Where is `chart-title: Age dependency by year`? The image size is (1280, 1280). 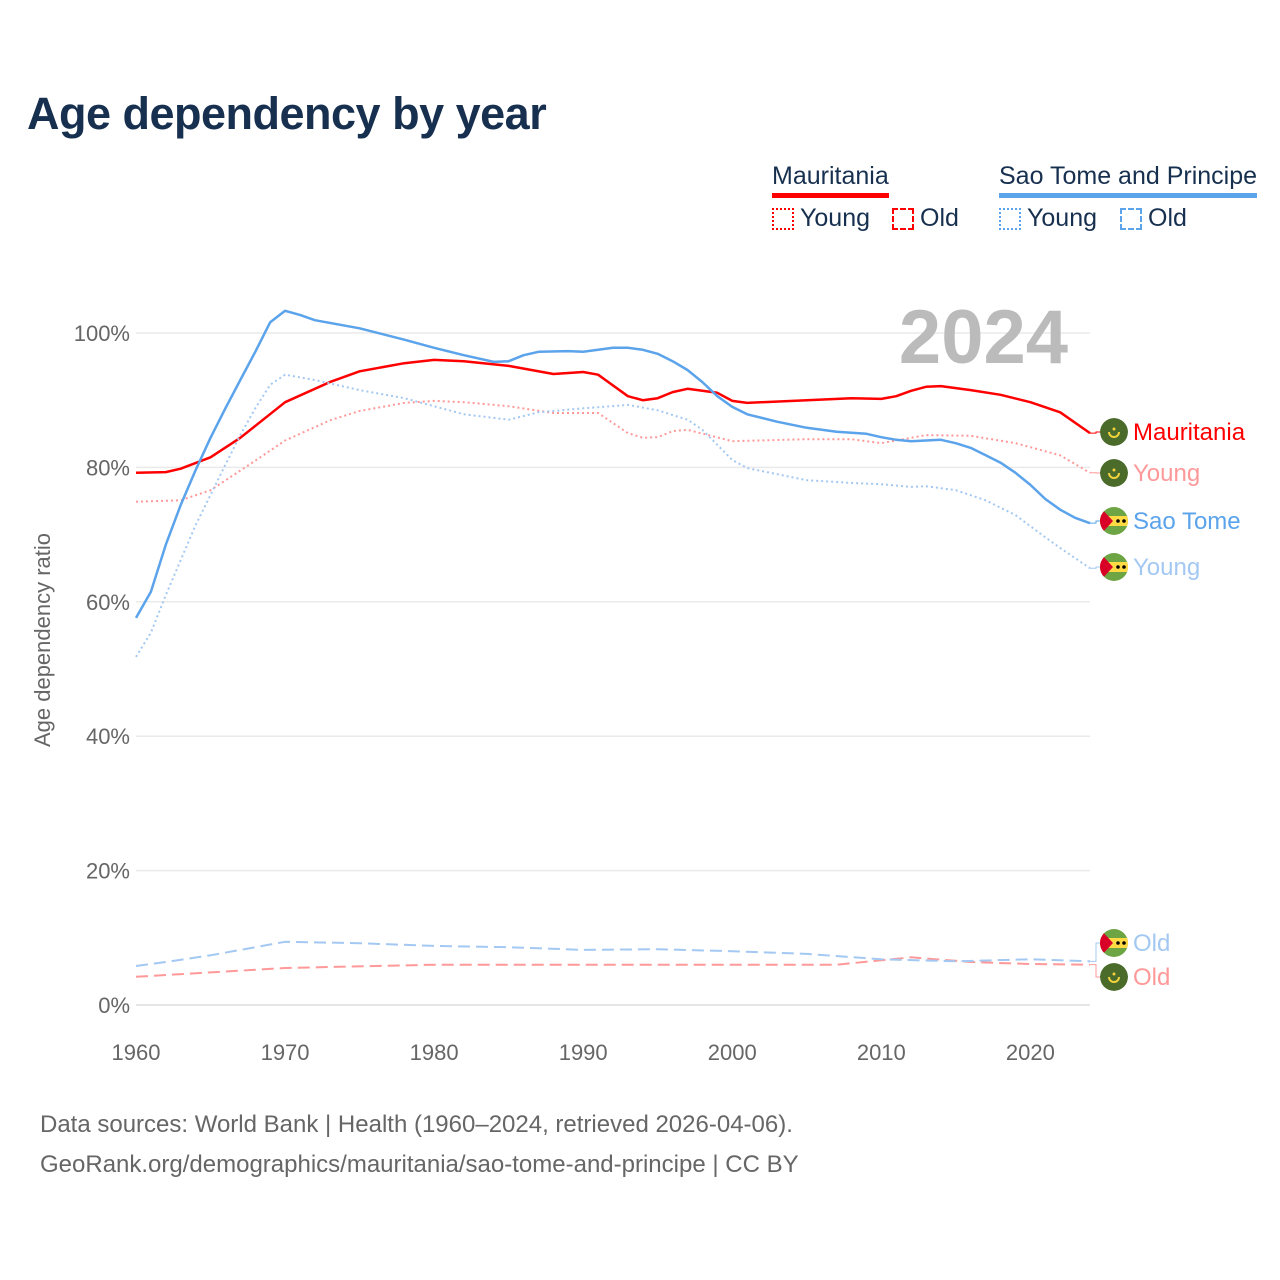
chart-title: Age dependency by year is located at coordinates (287, 113).